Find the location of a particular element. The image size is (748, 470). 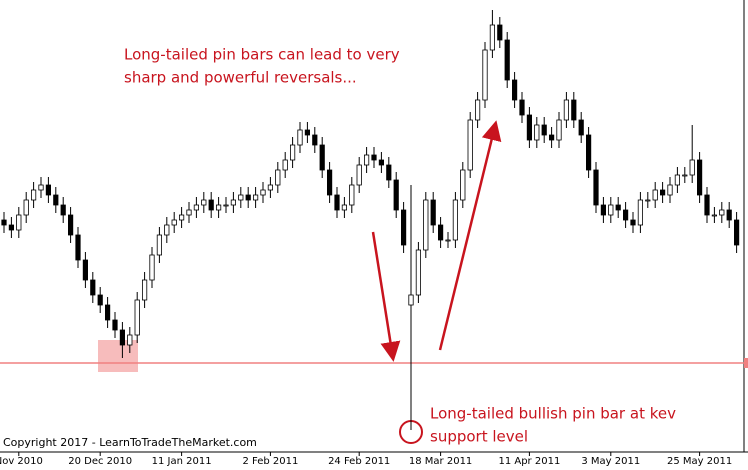

arrow is located at coordinates (386, 296).